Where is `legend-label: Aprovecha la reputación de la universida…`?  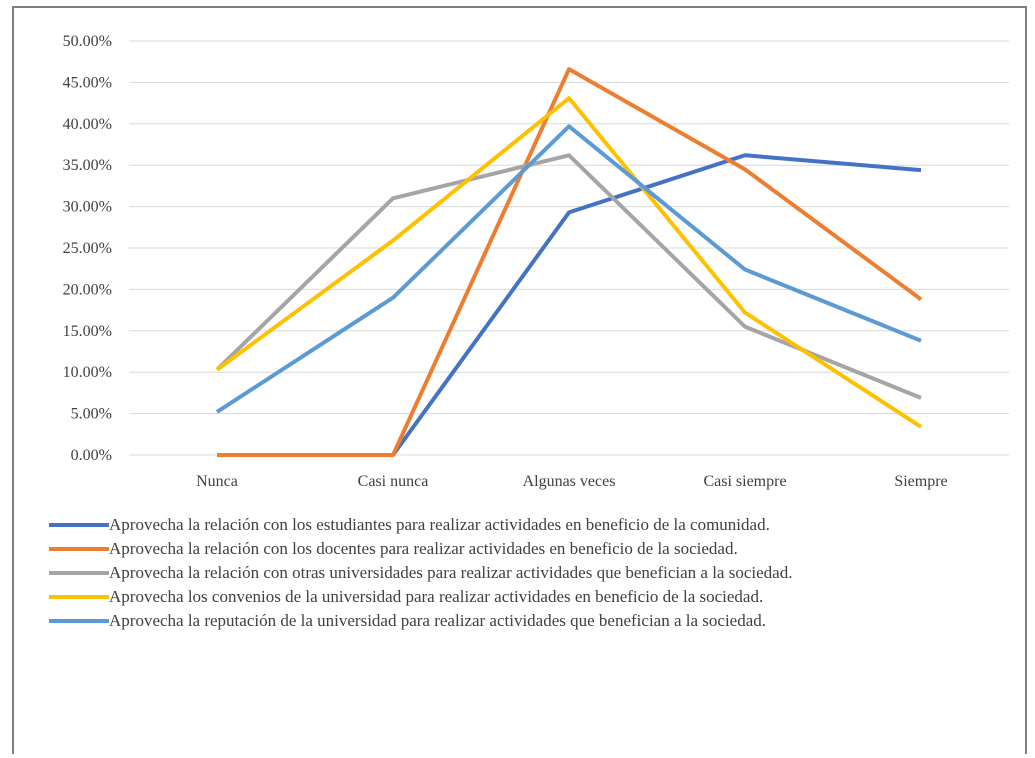 legend-label: Aprovecha la reputación de la universida… is located at coordinates (438, 620).